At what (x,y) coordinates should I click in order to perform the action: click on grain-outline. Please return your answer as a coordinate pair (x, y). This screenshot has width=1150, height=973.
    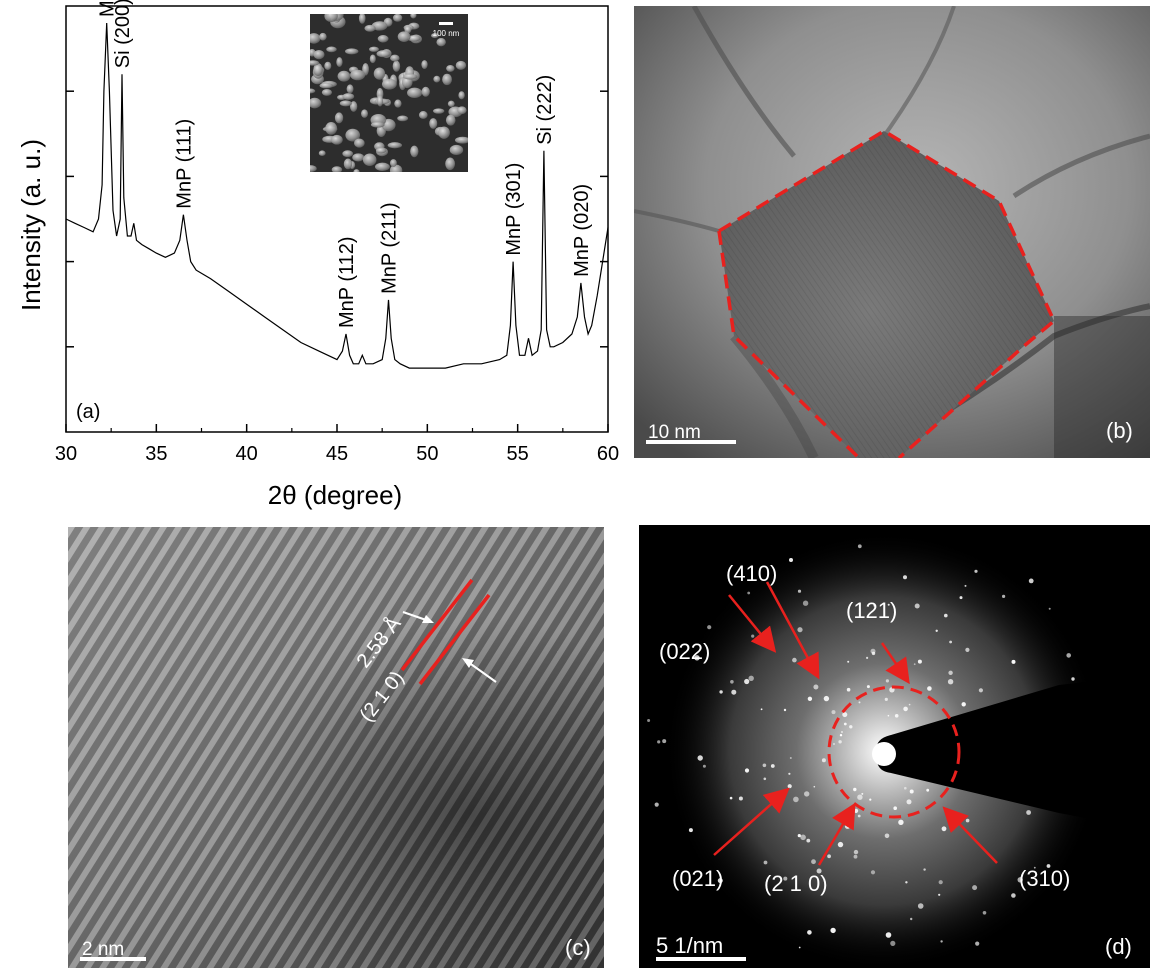
    Looking at the image, I should click on (887, 294).